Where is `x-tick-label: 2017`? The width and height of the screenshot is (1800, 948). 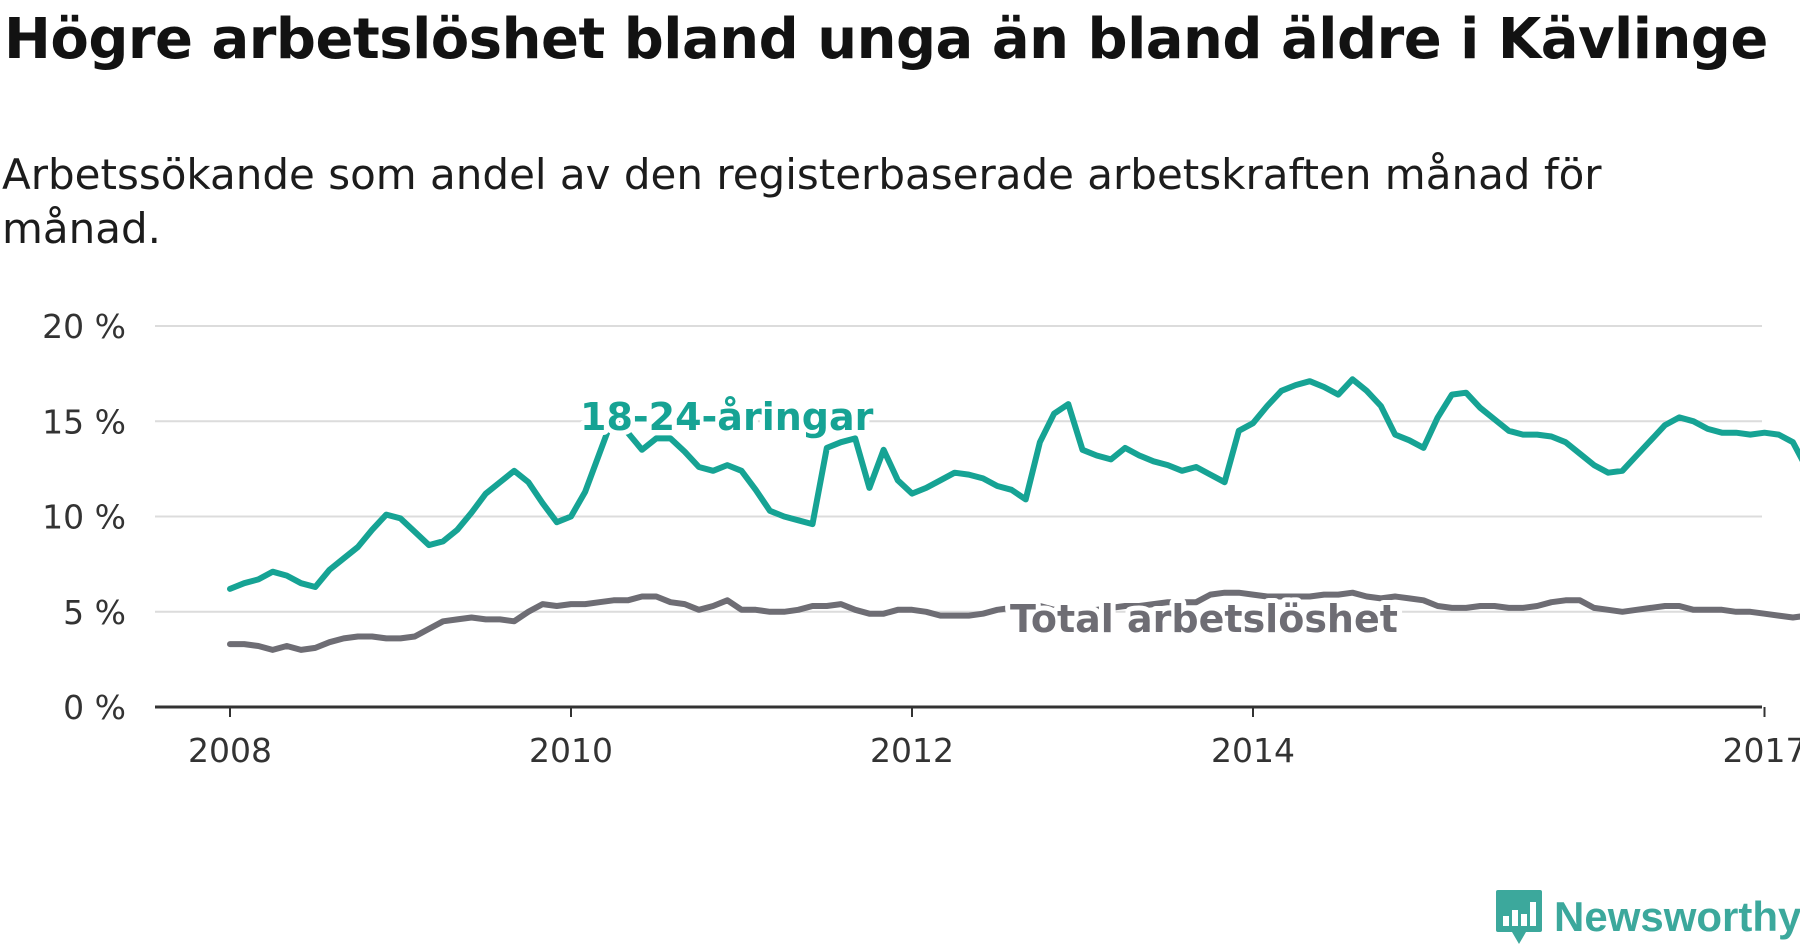 x-tick-label: 2017 is located at coordinates (1761, 750).